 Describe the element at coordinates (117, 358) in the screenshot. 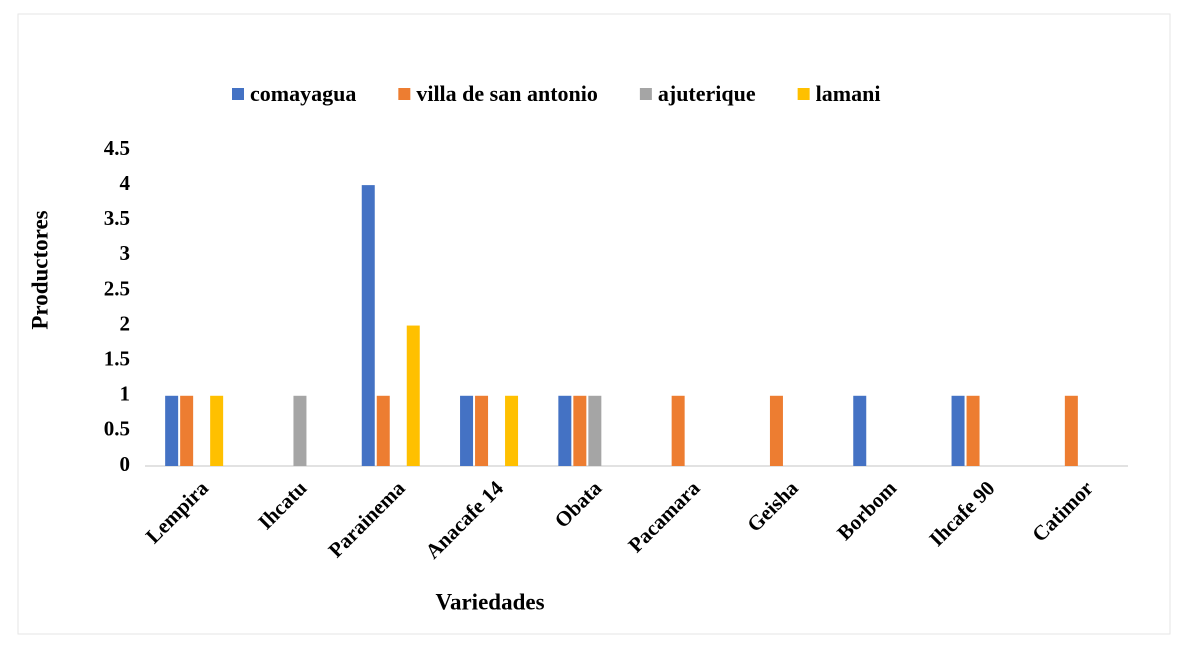

I see `y-tick-label: 1.5` at that location.